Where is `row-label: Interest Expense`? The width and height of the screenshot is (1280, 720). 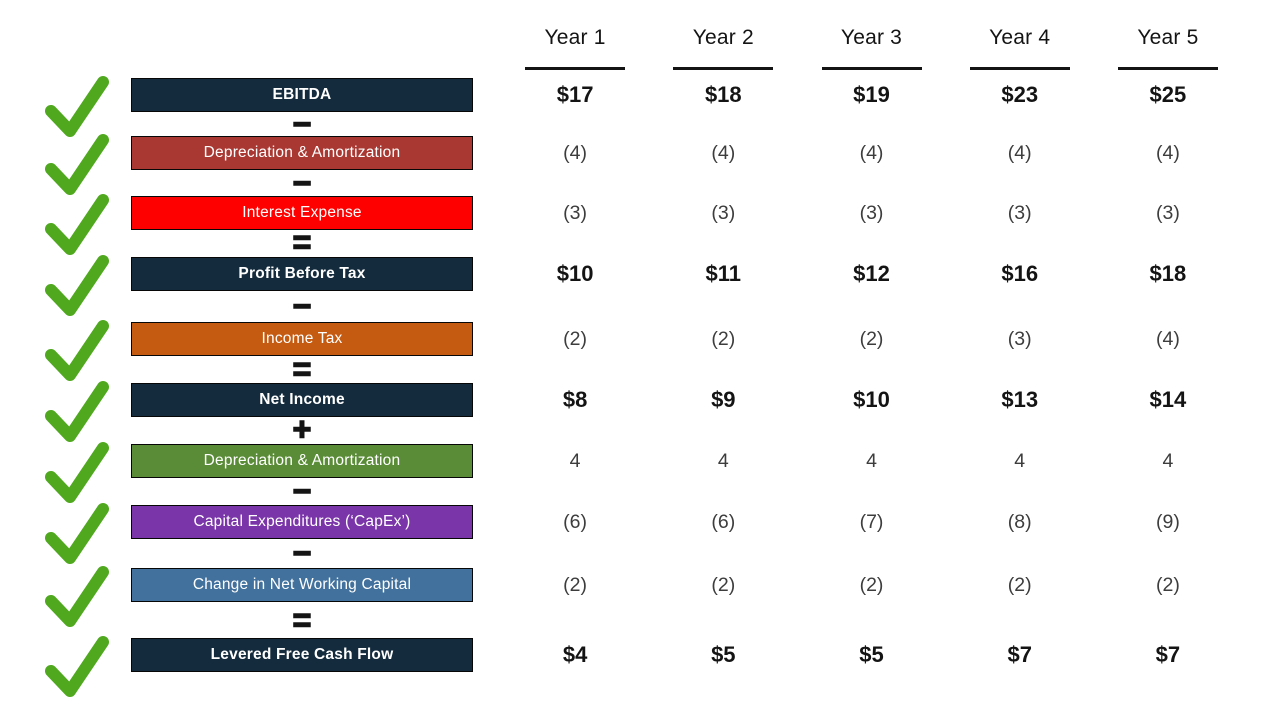
row-label: Interest Expense is located at coordinates (302, 212).